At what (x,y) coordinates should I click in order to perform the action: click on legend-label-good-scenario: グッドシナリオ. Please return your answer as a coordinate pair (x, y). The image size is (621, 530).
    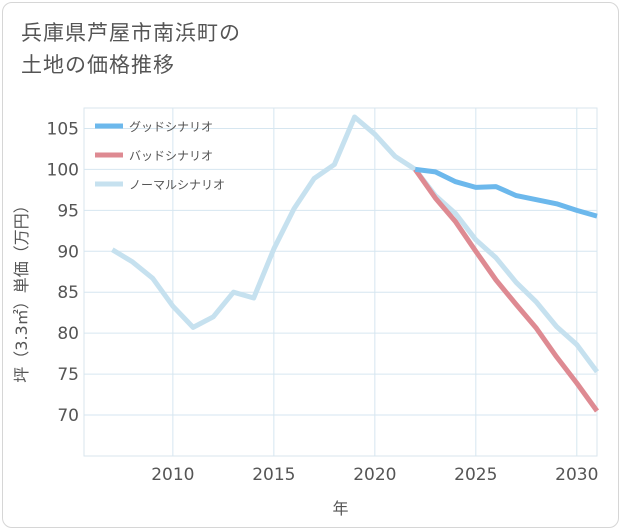
    Looking at the image, I should click on (171, 127).